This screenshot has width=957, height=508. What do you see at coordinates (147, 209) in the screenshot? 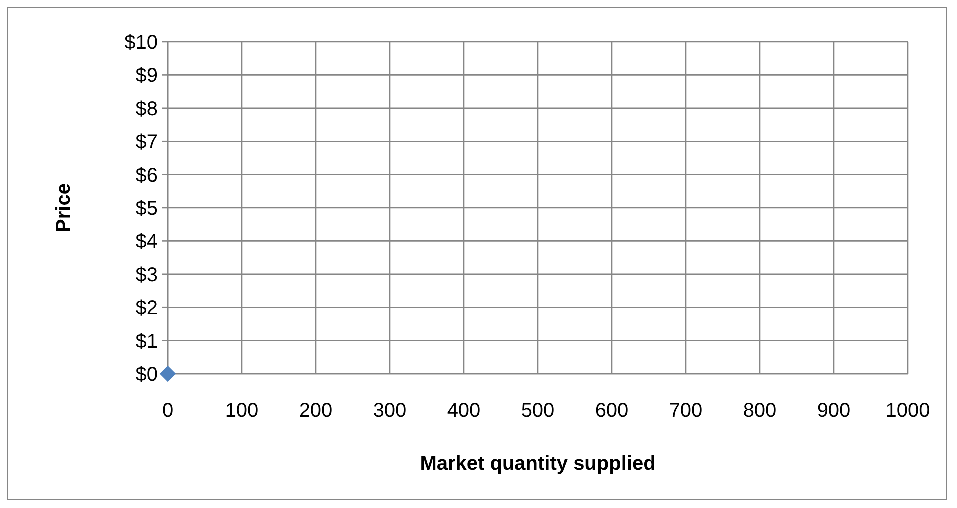
I see `y-tick-label: $5` at bounding box center [147, 209].